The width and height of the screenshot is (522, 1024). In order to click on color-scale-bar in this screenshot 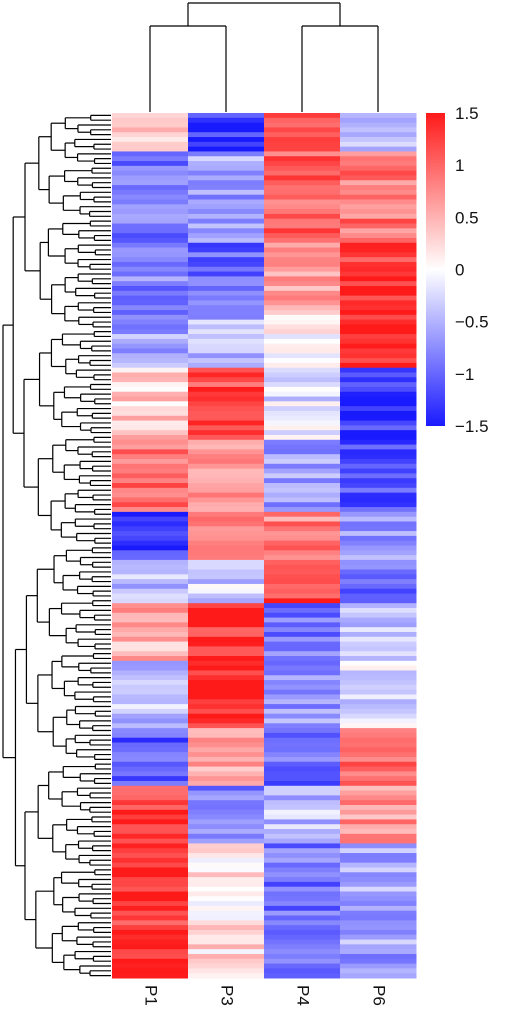, I will do `click(435, 269)`.